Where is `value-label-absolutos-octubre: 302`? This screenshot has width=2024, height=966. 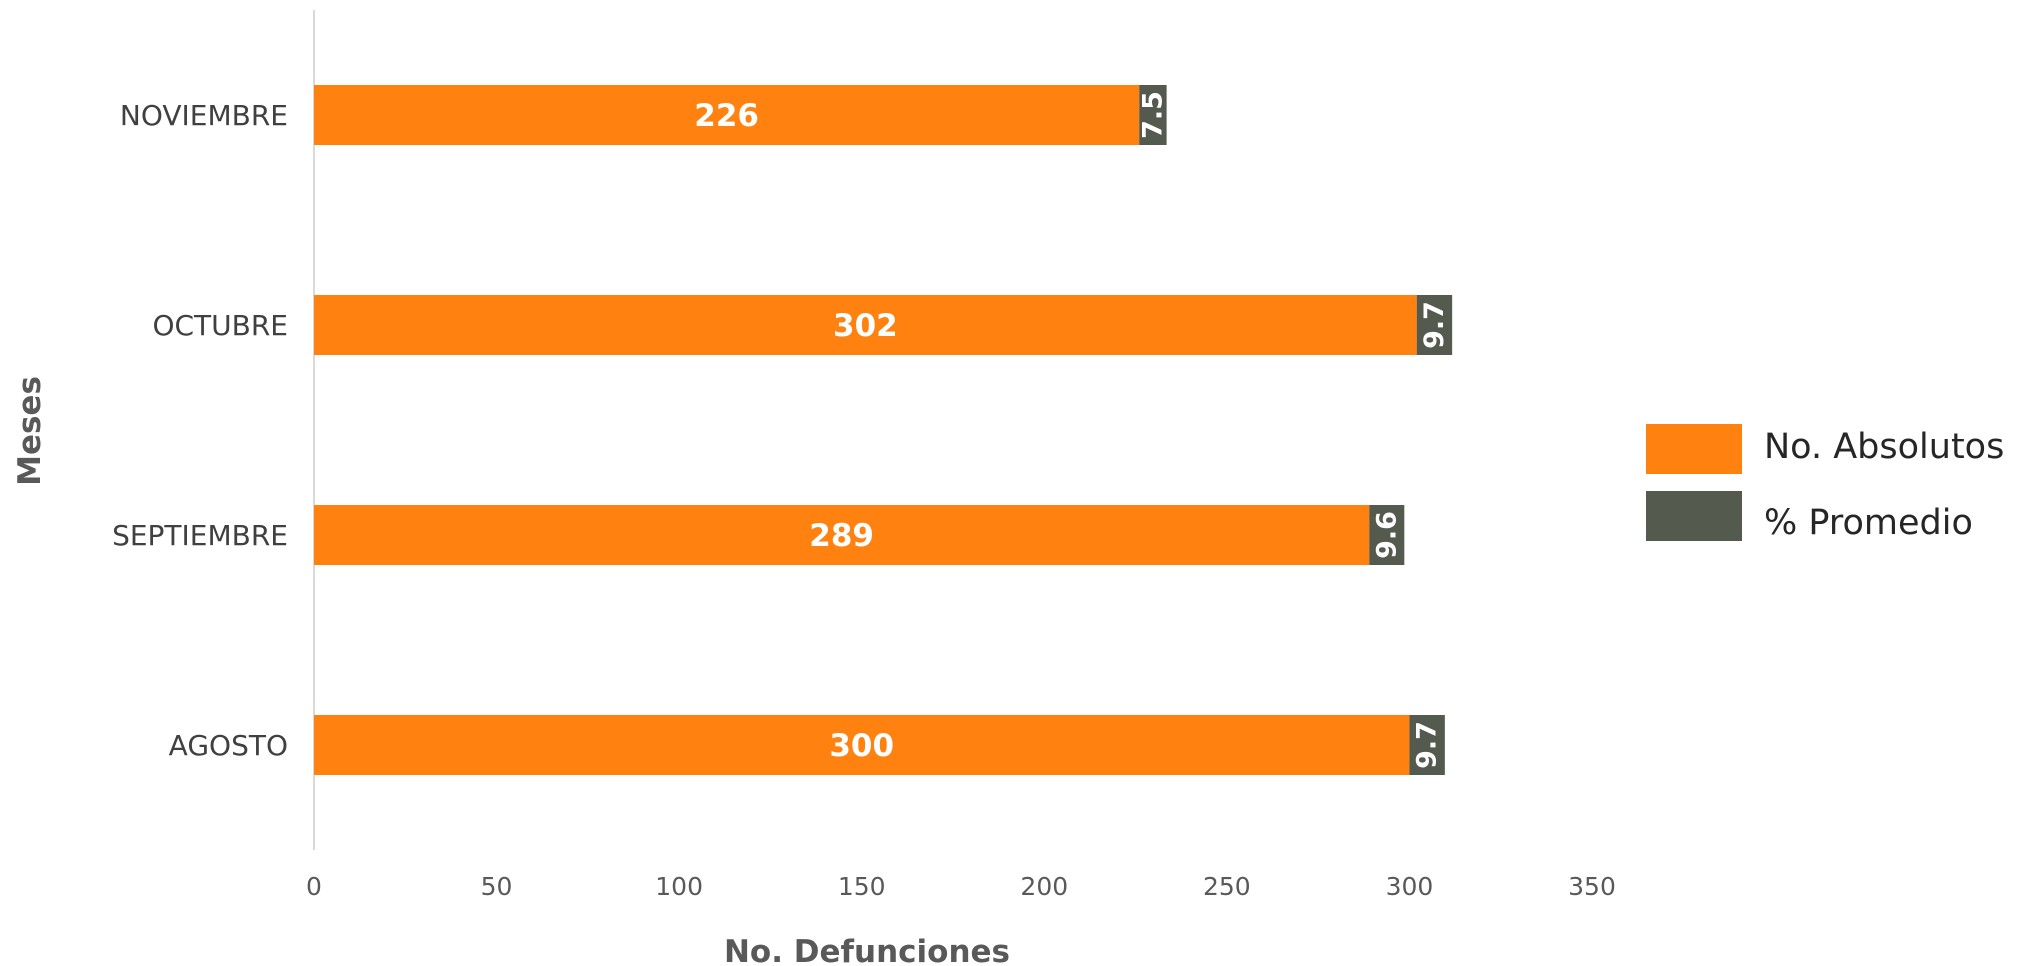 value-label-absolutos-octubre: 302 is located at coordinates (865, 326).